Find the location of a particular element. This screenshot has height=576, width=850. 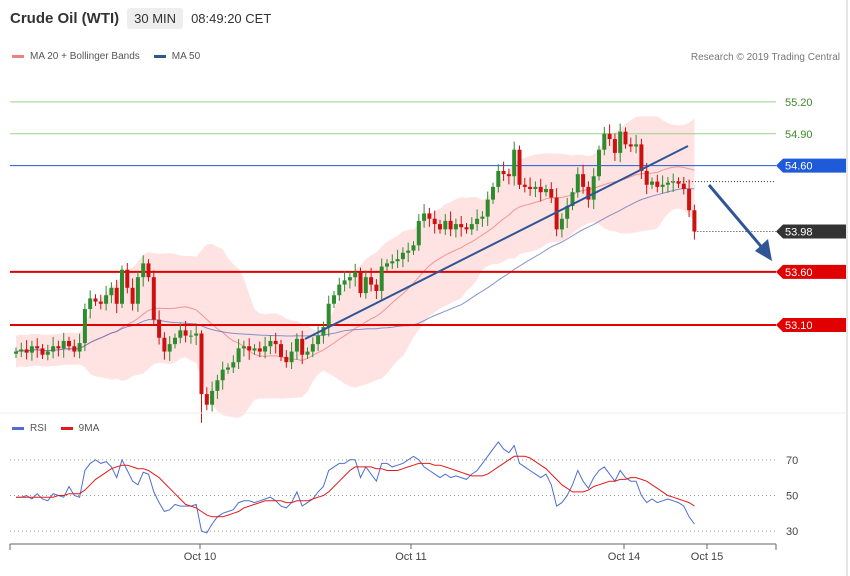

rsi-line is located at coordinates (355, 487).